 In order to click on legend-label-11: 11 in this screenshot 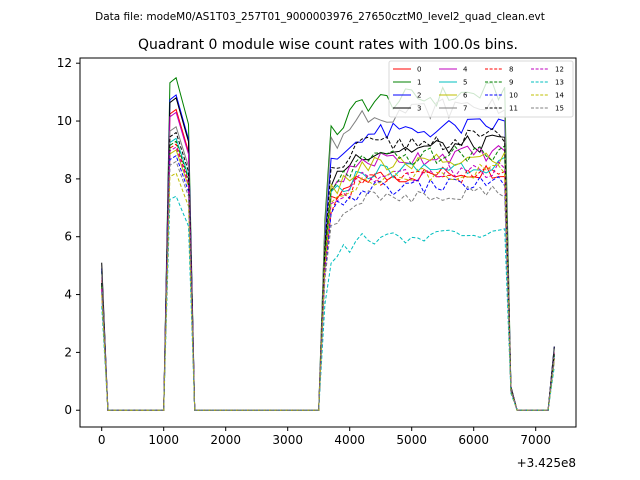, I will do `click(513, 109)`.